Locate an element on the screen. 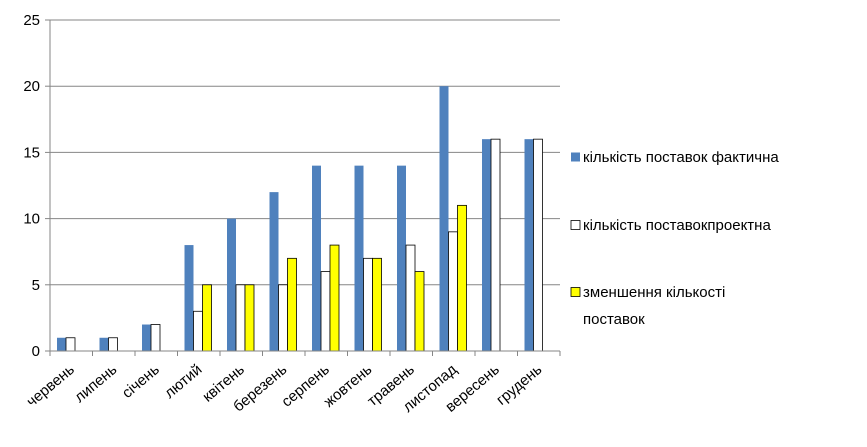  legend-swatch-planned is located at coordinates (575, 225).